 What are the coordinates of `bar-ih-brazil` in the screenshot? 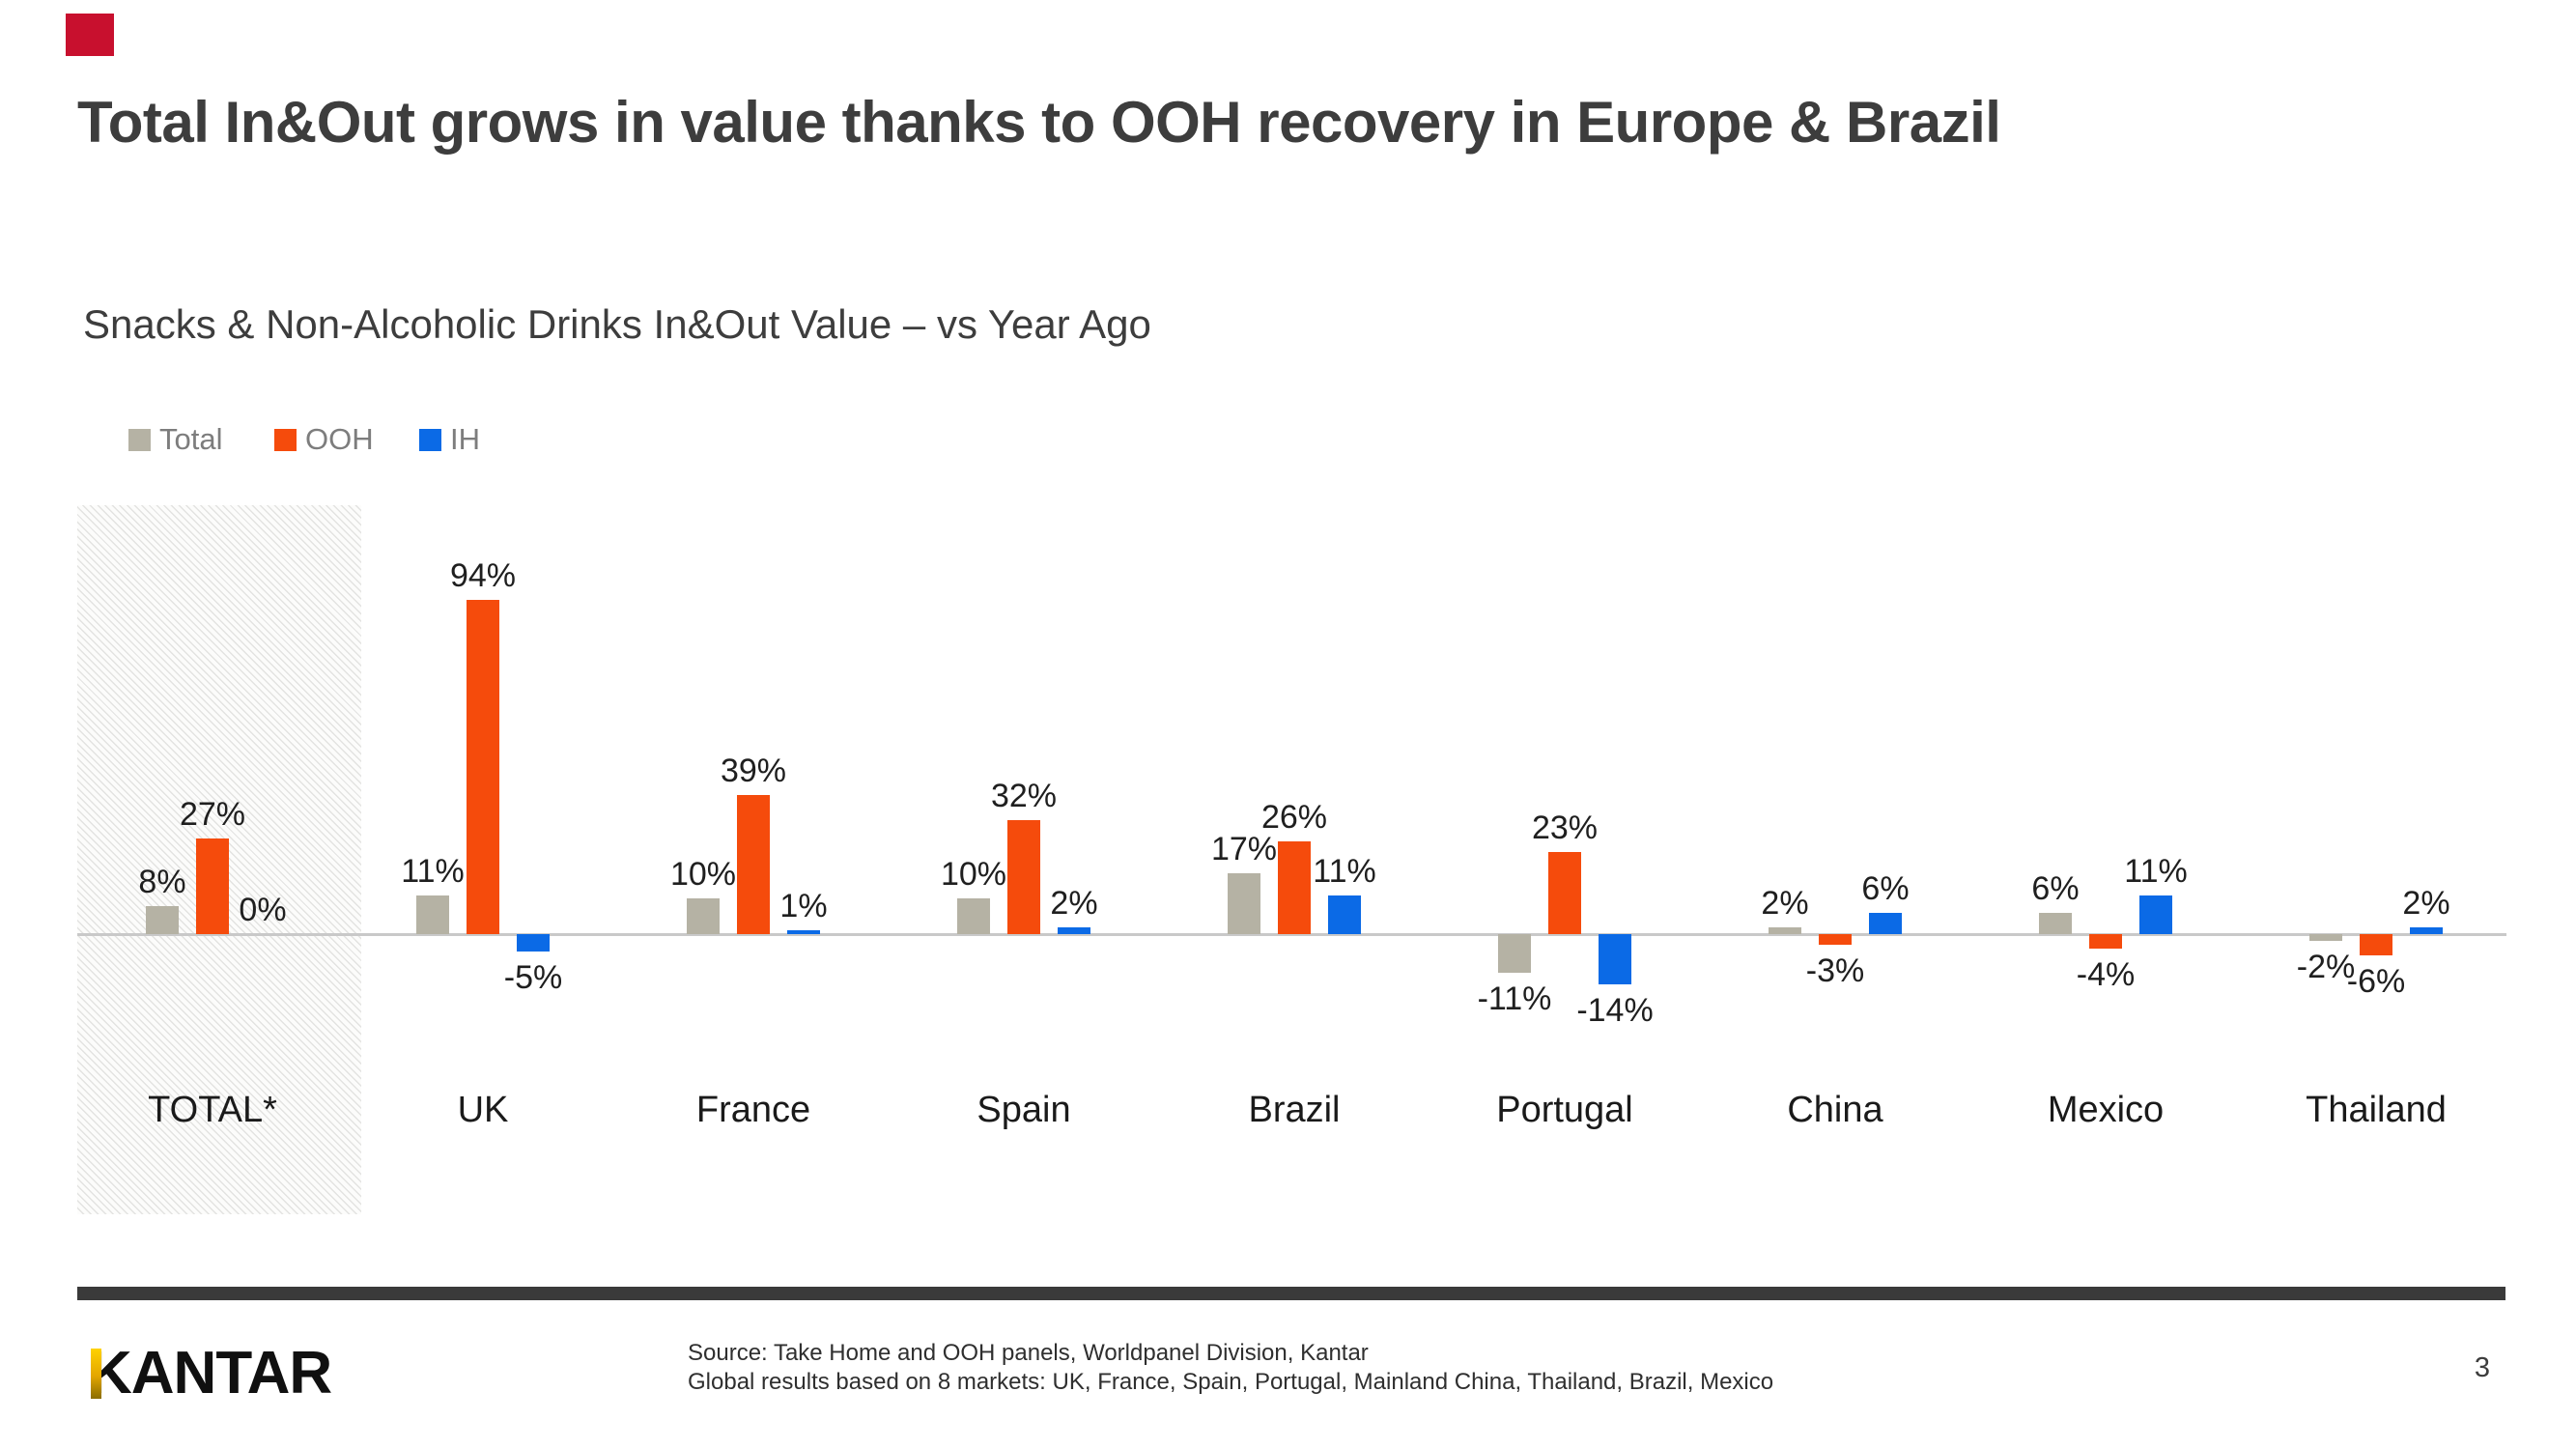 It's located at (1344, 914).